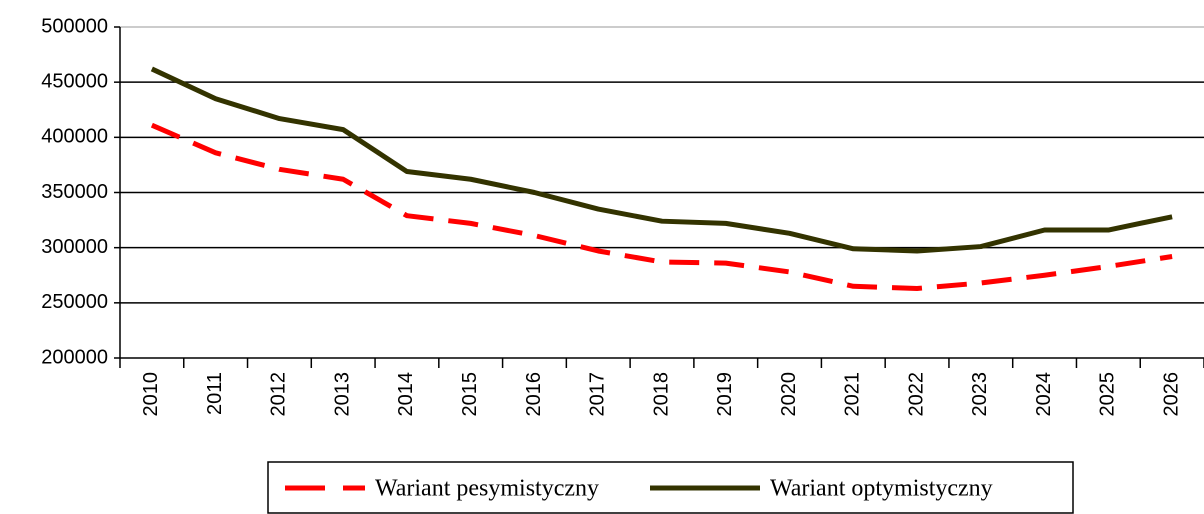 The width and height of the screenshot is (1204, 514). I want to click on x-tick-label: 2015, so click(470, 394).